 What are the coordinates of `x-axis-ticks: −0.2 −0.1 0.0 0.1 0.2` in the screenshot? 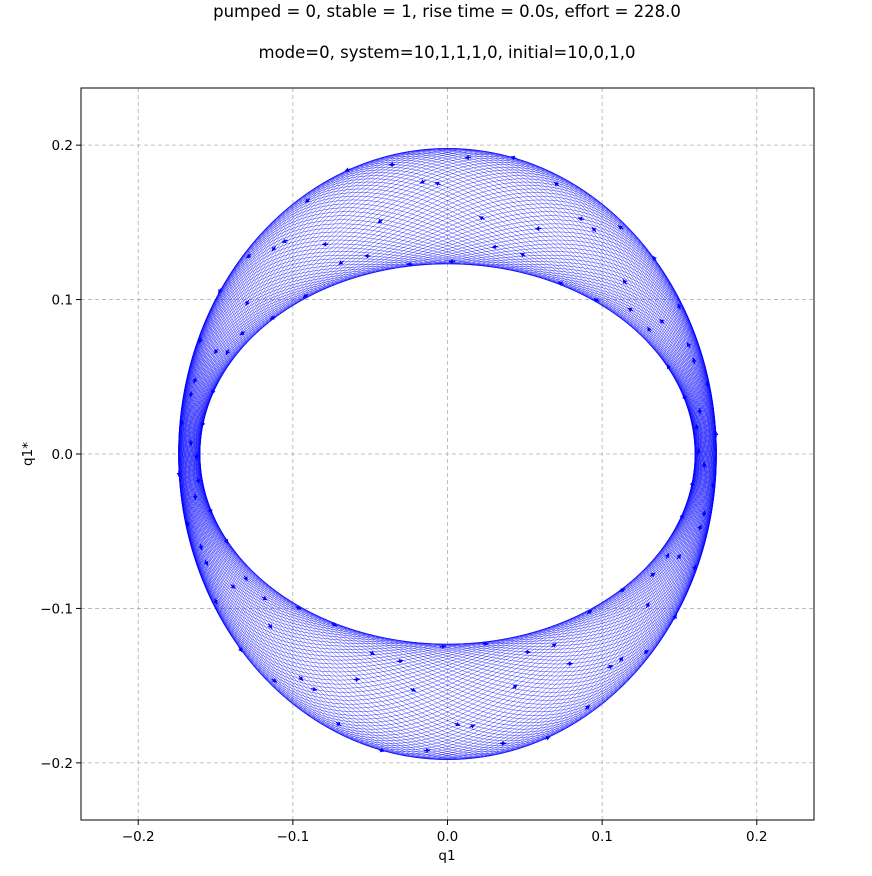 It's located at (445, 832).